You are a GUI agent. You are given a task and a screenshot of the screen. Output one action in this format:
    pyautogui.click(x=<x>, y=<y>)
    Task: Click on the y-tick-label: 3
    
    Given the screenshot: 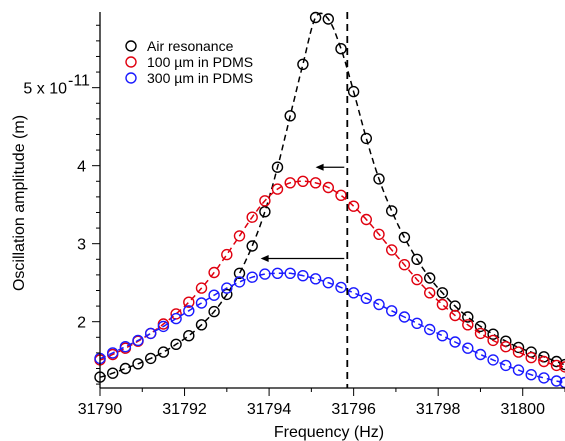 What is the action you would take?
    pyautogui.click(x=81, y=245)
    